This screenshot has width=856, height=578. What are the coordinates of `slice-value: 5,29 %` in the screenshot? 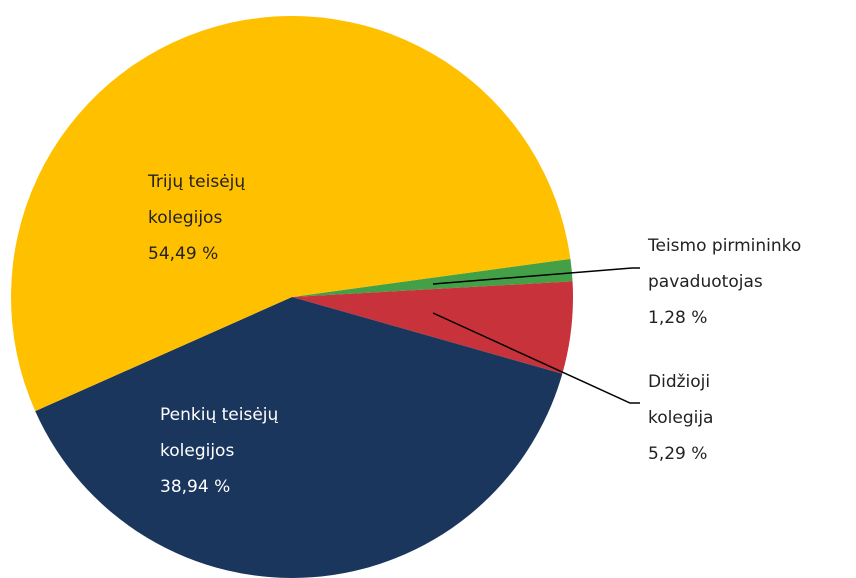 It's located at (678, 454).